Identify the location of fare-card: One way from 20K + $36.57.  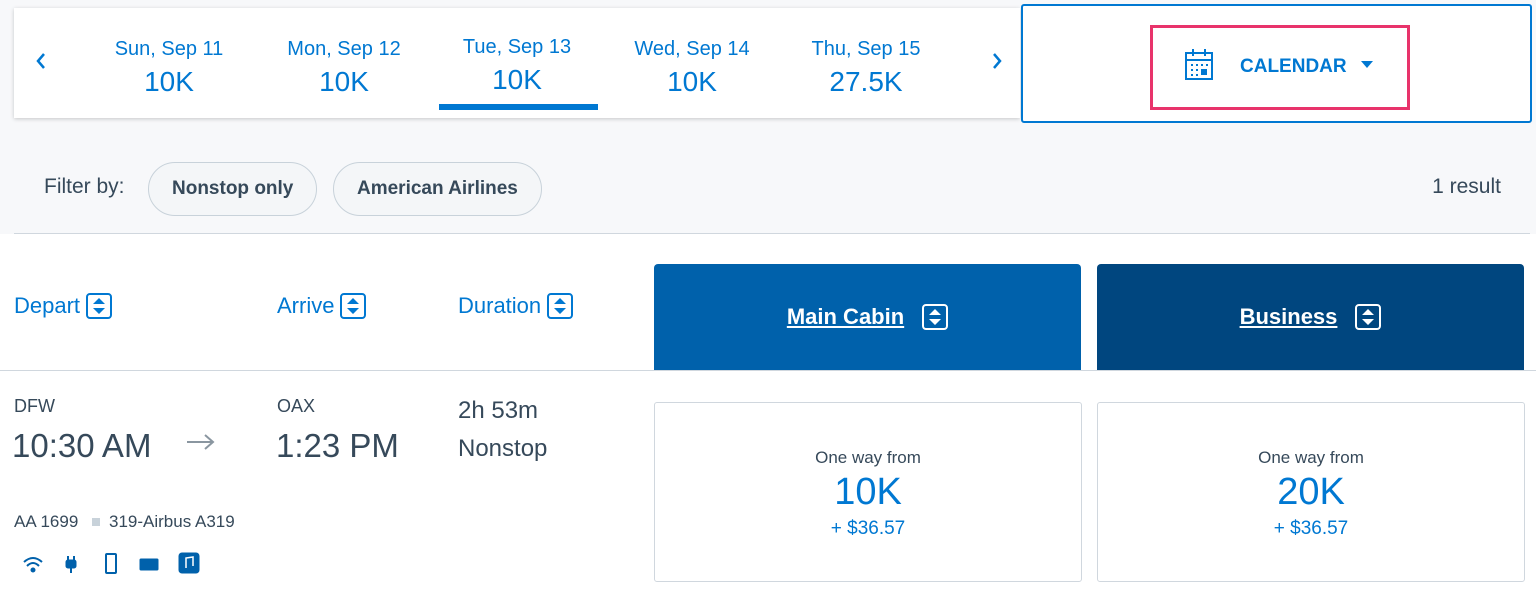
(1311, 492).